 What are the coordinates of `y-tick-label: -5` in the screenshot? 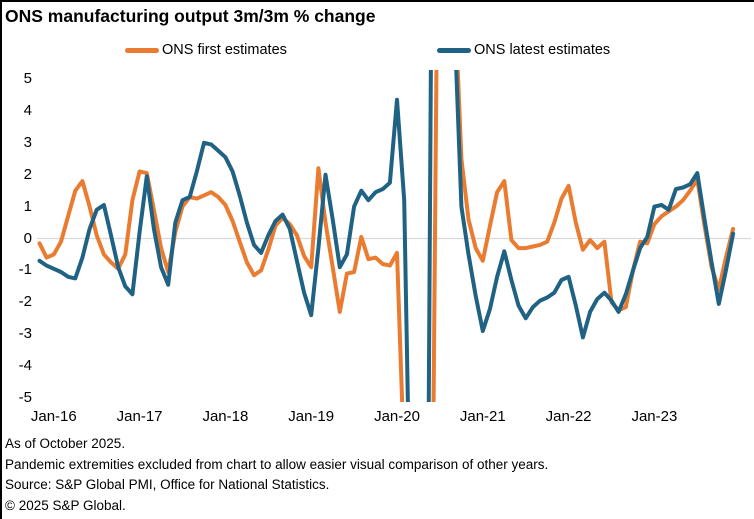 It's located at (25, 397).